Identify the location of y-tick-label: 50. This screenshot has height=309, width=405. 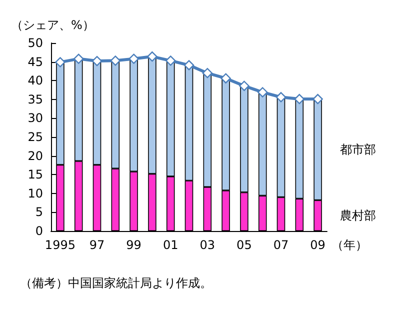
(35, 43).